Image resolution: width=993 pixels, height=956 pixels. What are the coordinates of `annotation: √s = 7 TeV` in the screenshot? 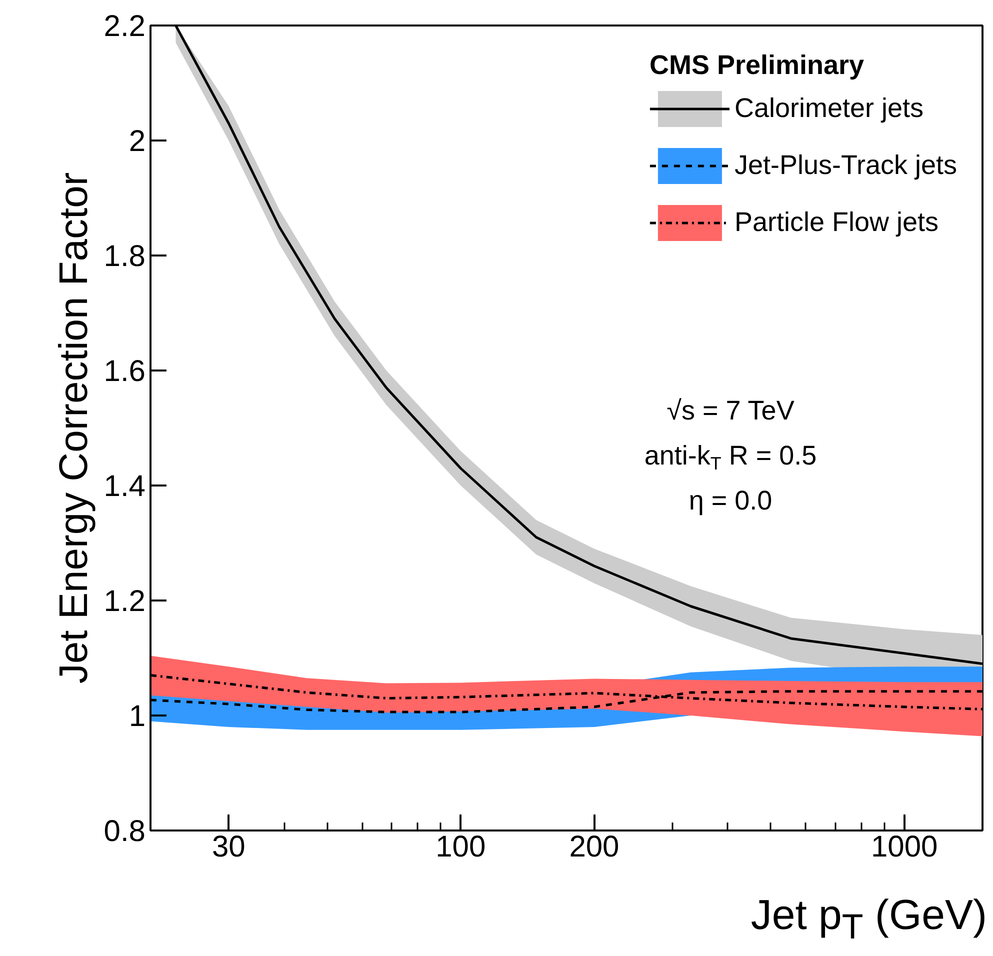 It's located at (730, 411).